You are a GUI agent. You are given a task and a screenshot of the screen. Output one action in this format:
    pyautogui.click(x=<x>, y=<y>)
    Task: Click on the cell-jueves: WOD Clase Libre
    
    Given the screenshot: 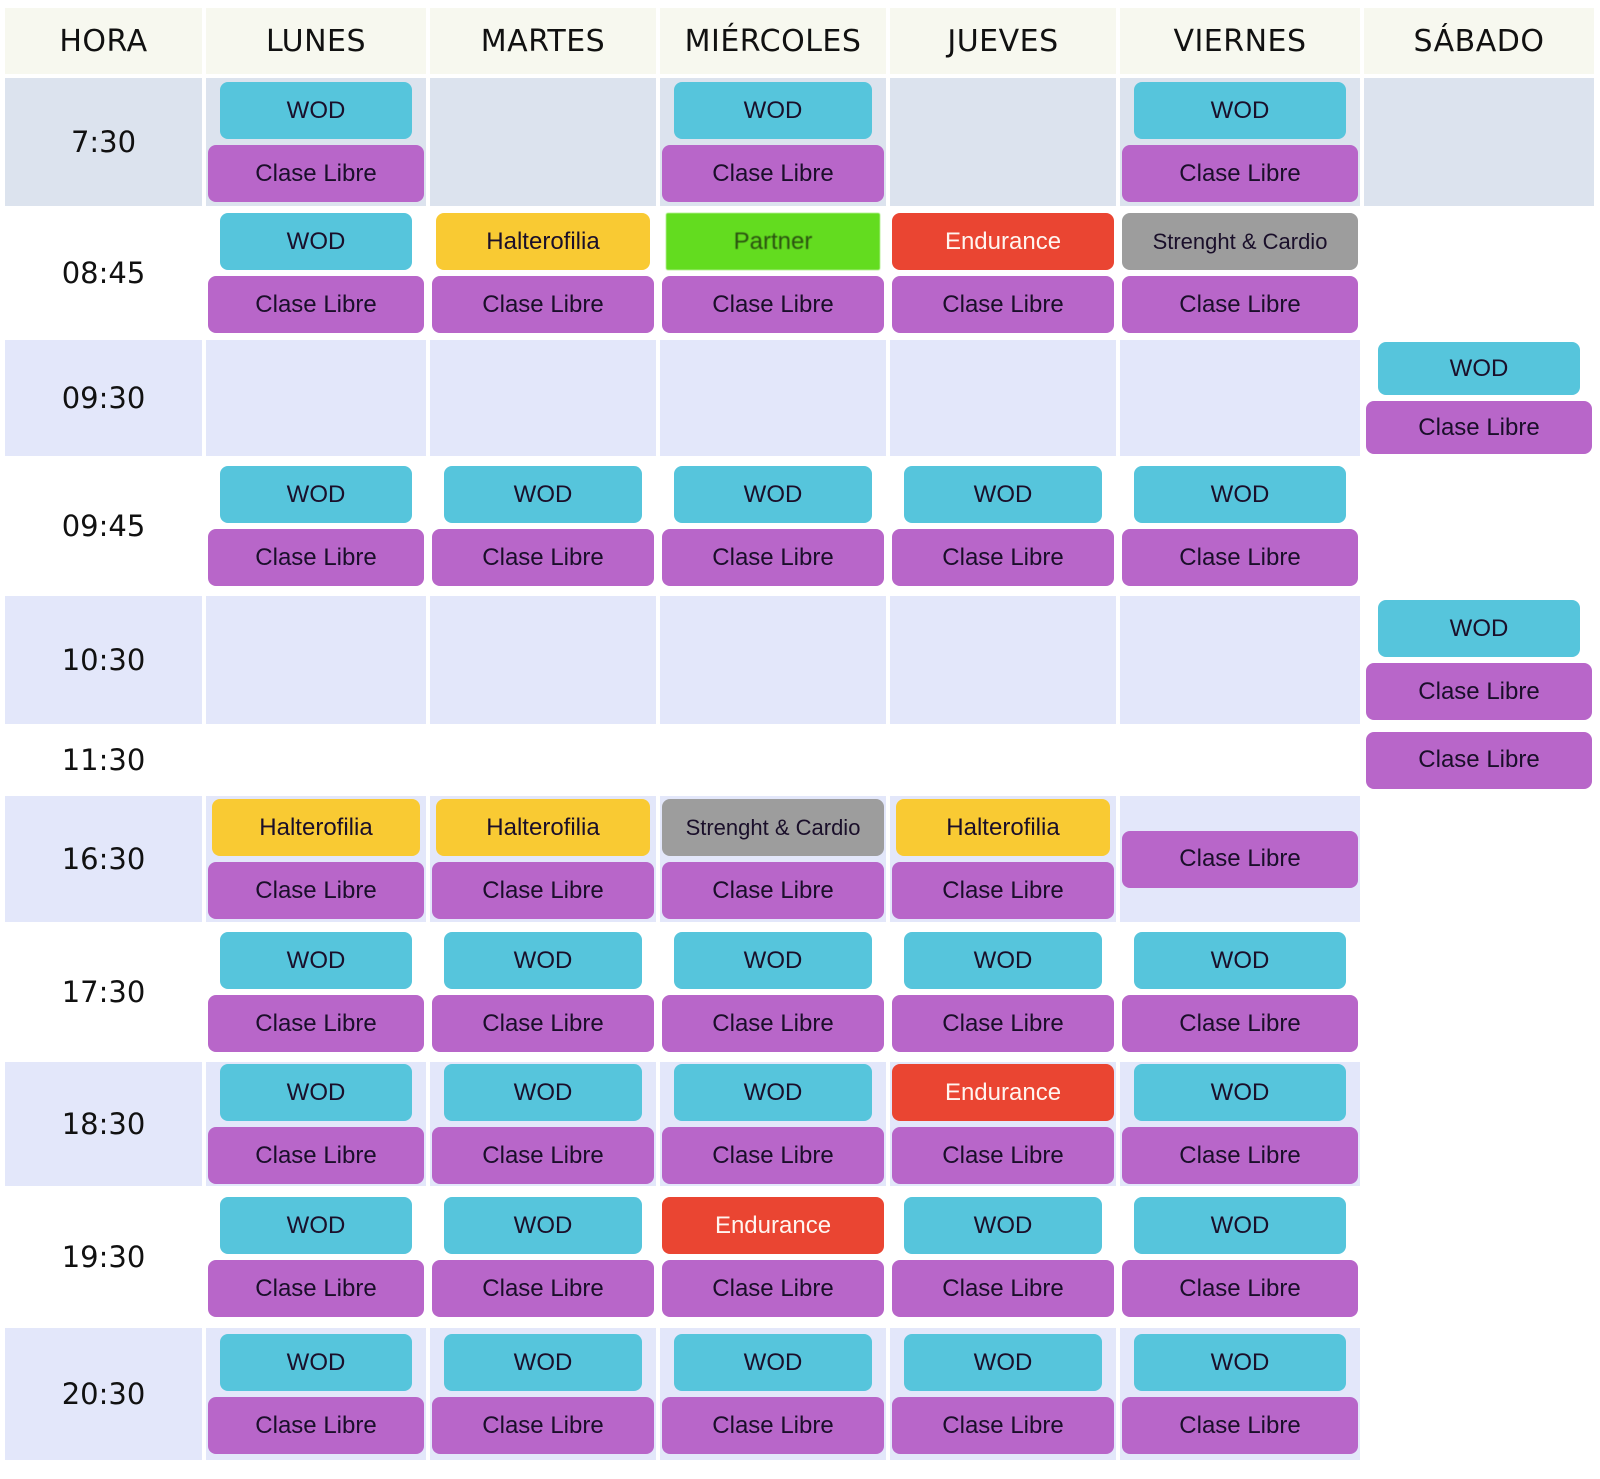 What is the action you would take?
    pyautogui.click(x=1003, y=1257)
    